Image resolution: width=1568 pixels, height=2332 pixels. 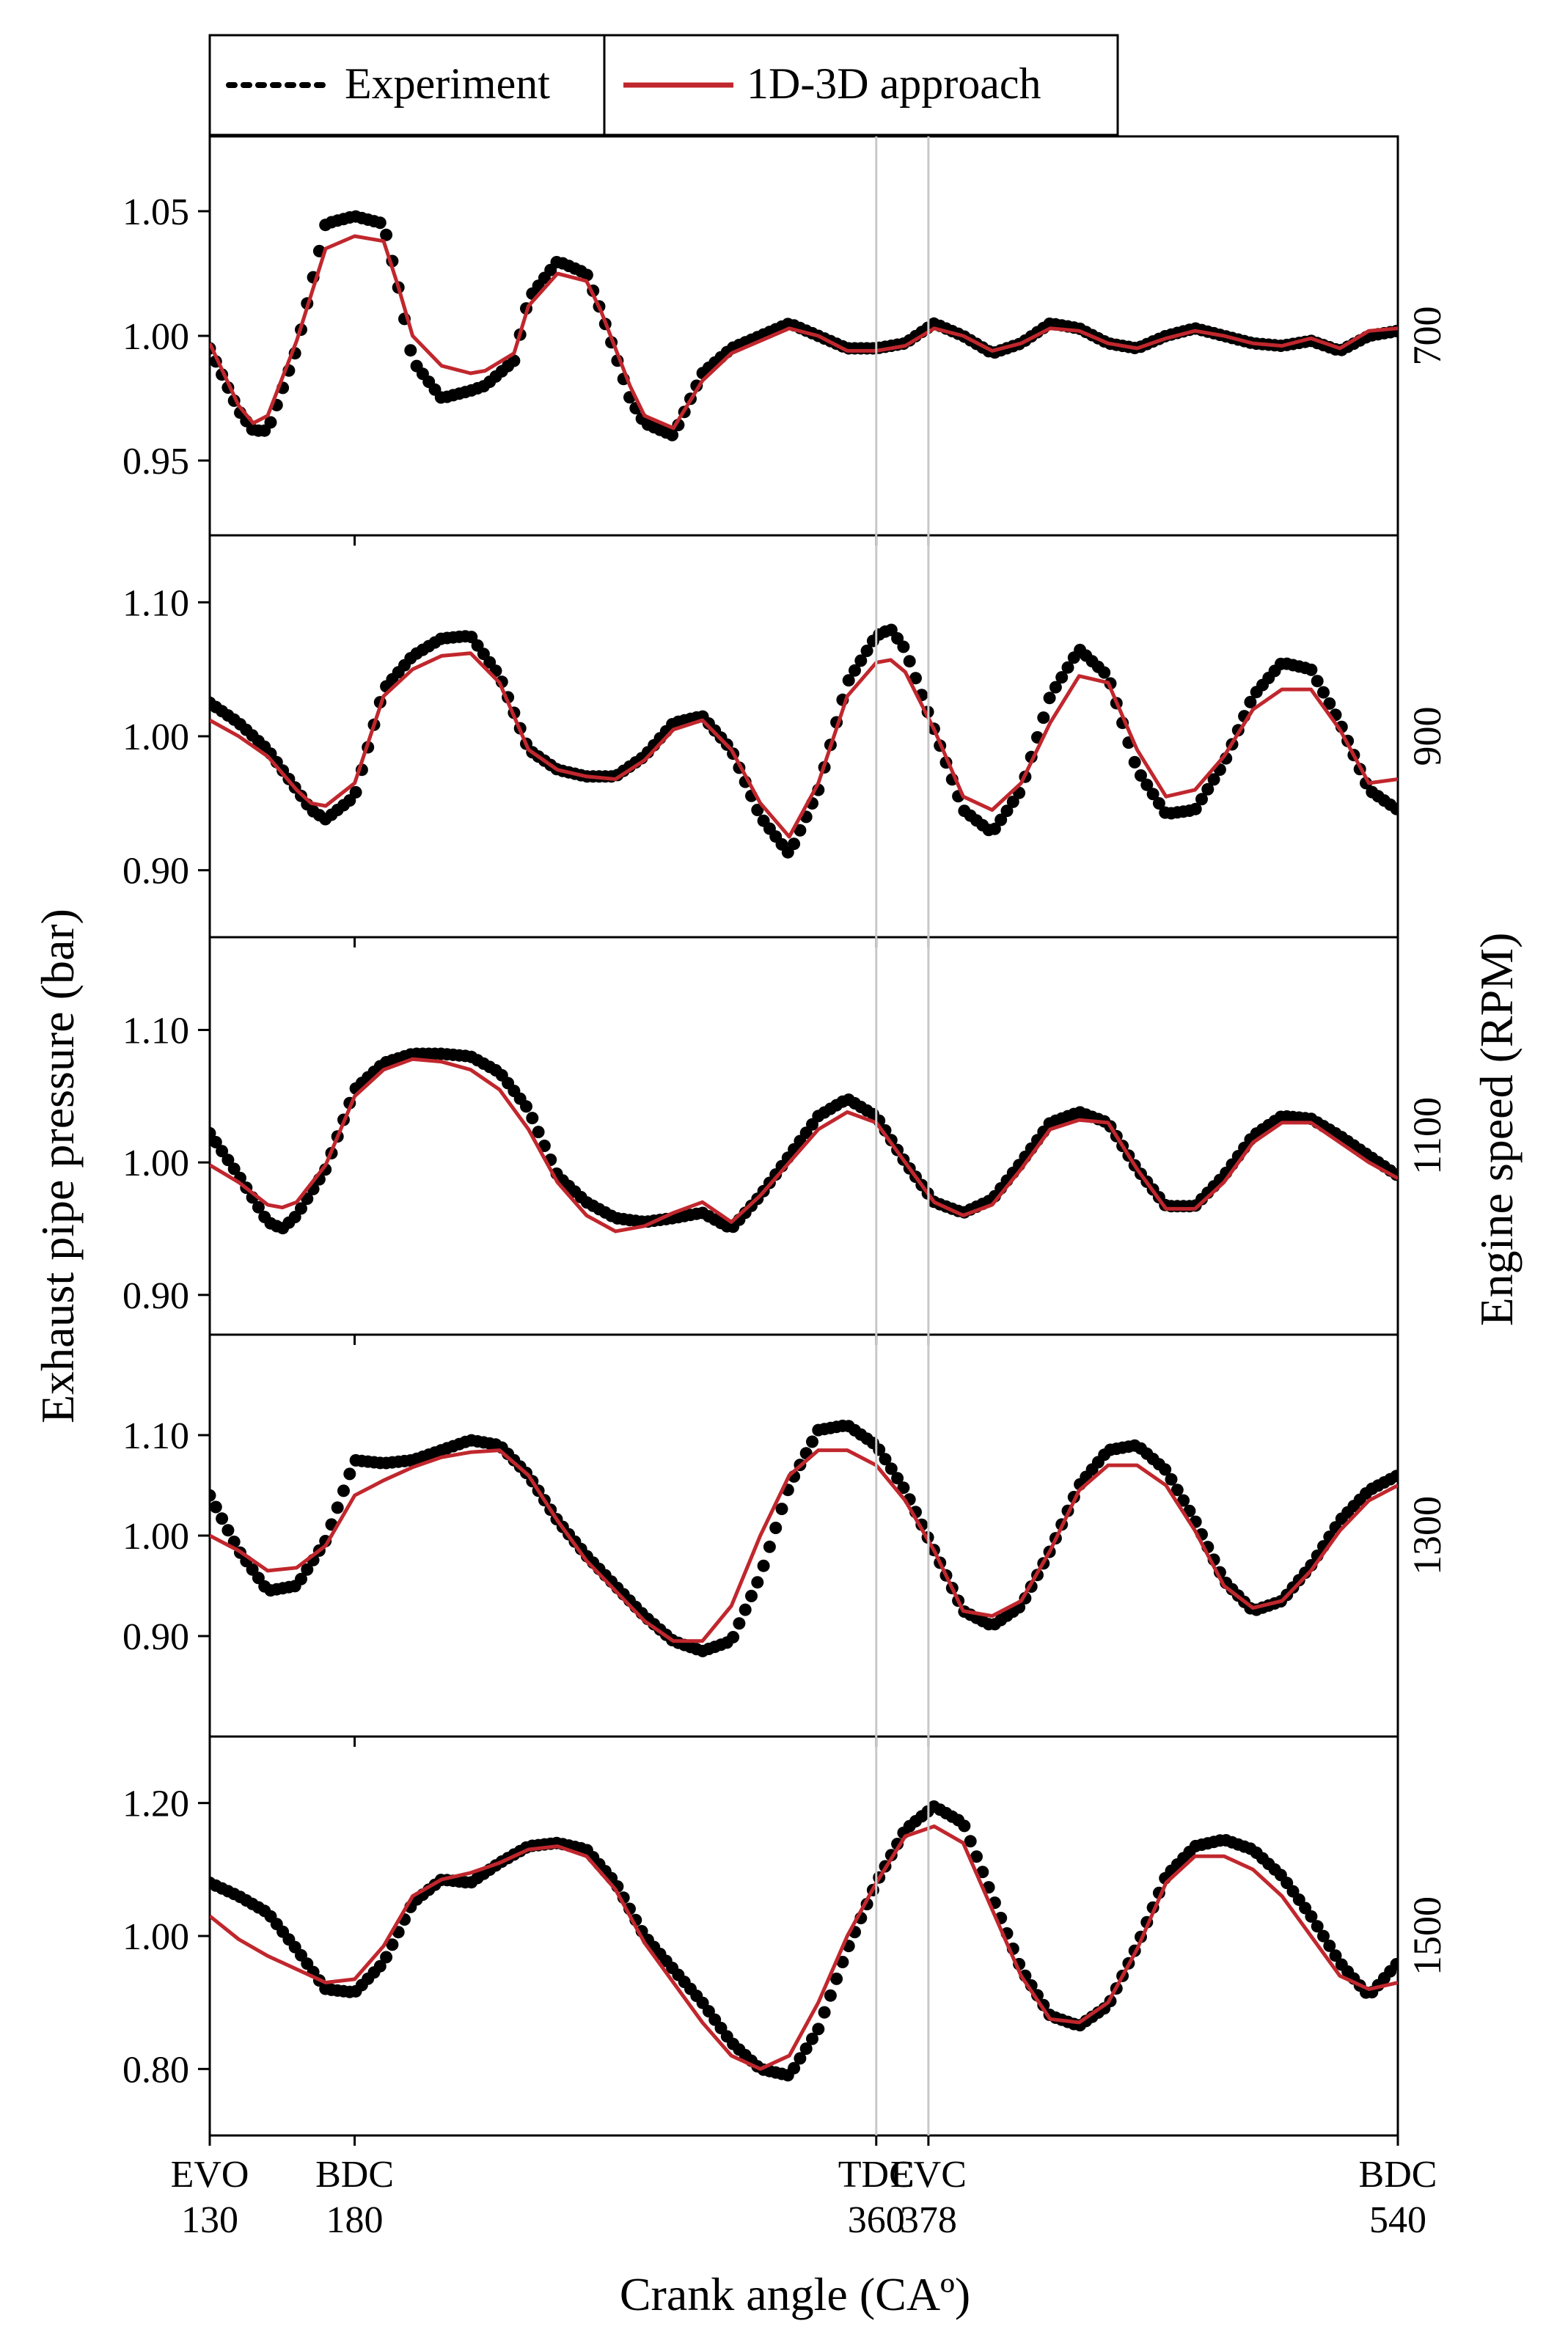 What do you see at coordinates (894, 83) in the screenshot?
I see `legend-label-simulation: 1D-3D approach` at bounding box center [894, 83].